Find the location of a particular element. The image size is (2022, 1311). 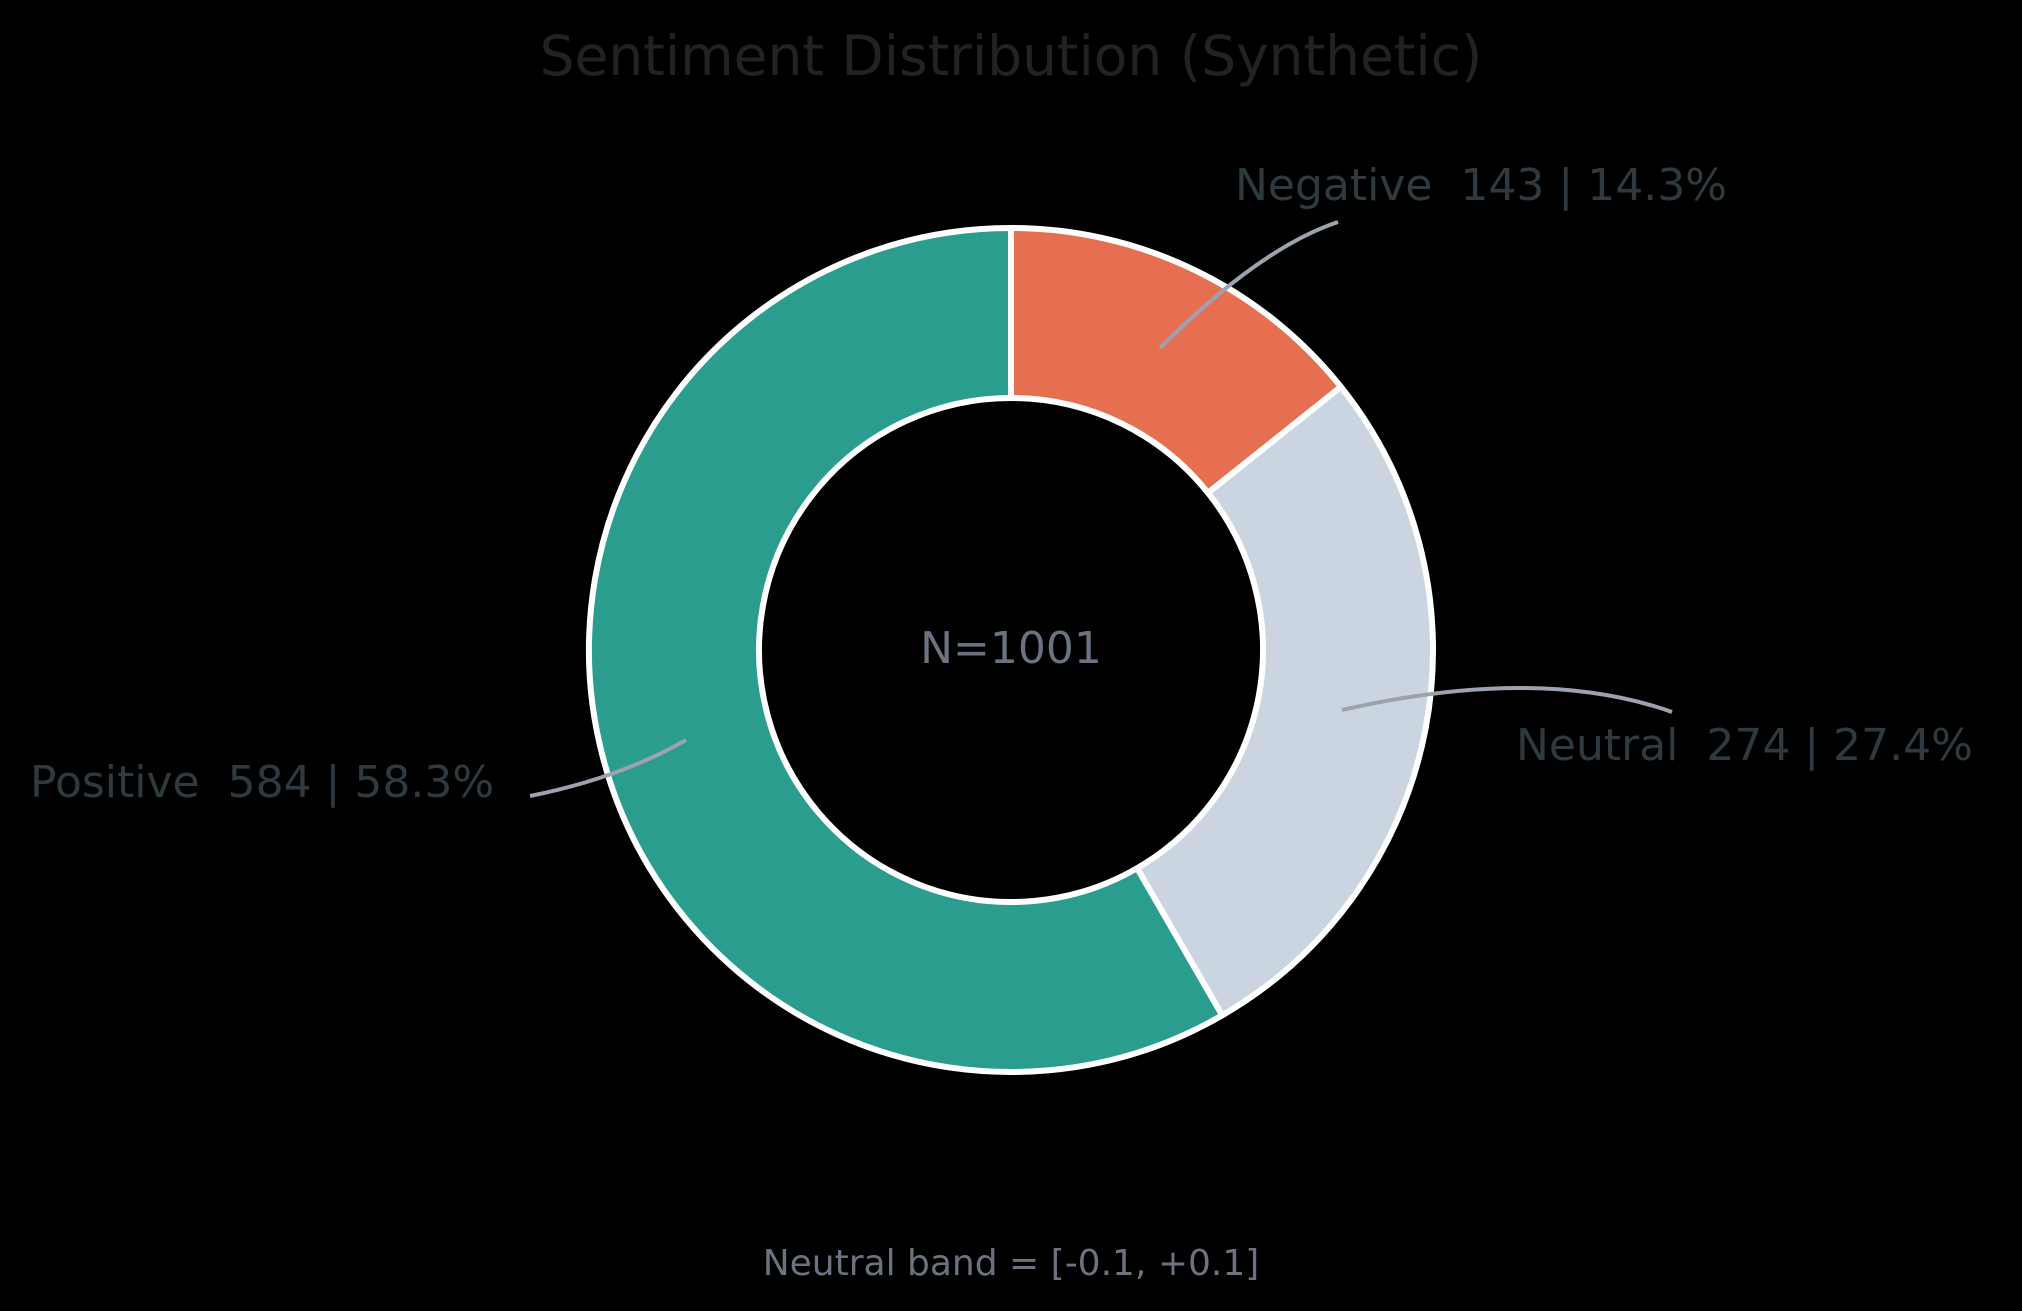

slice-label-negative: Negative 143 | 14.3% is located at coordinates (1481, 185).